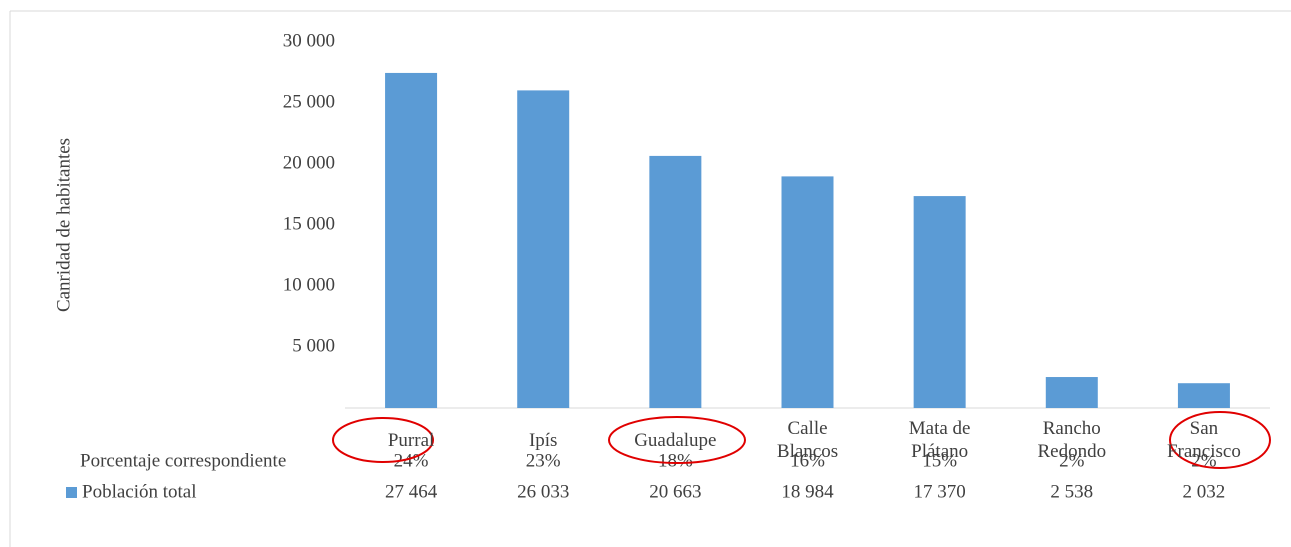 Image resolution: width=1291 pixels, height=547 pixels. What do you see at coordinates (675, 460) in the screenshot?
I see `table-percent: 18%` at bounding box center [675, 460].